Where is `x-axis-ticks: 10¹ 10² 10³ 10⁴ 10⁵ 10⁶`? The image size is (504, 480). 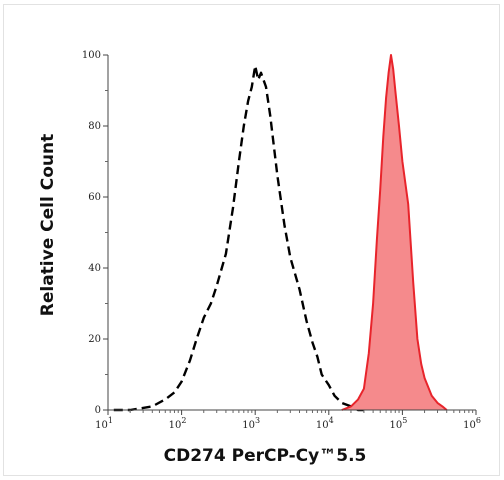 x-axis-ticks: 10¹ 10² 10³ 10⁴ 10⁵ 10⁶ is located at coordinates (288, 420).